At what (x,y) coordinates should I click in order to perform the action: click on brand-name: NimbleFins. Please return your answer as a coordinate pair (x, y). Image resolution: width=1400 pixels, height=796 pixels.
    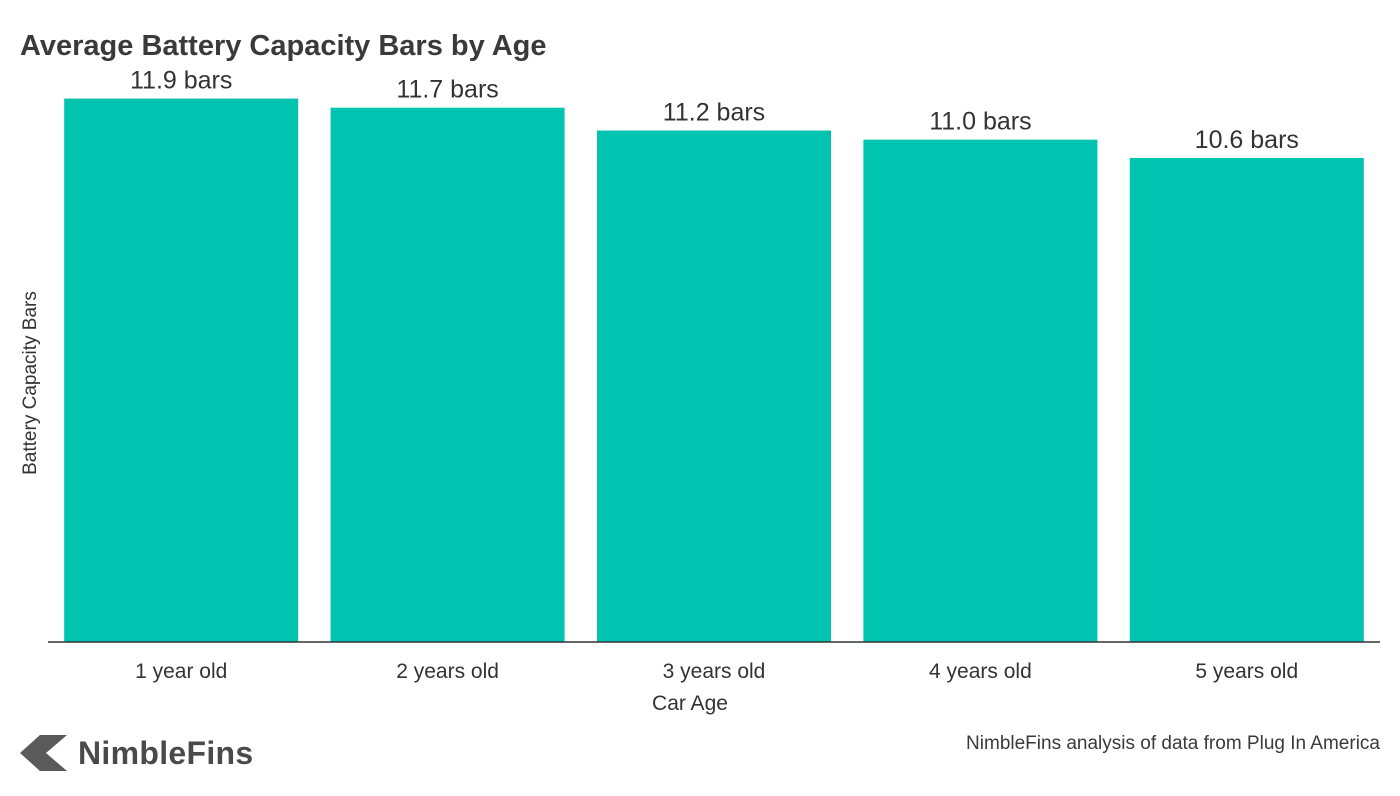
    Looking at the image, I should click on (166, 752).